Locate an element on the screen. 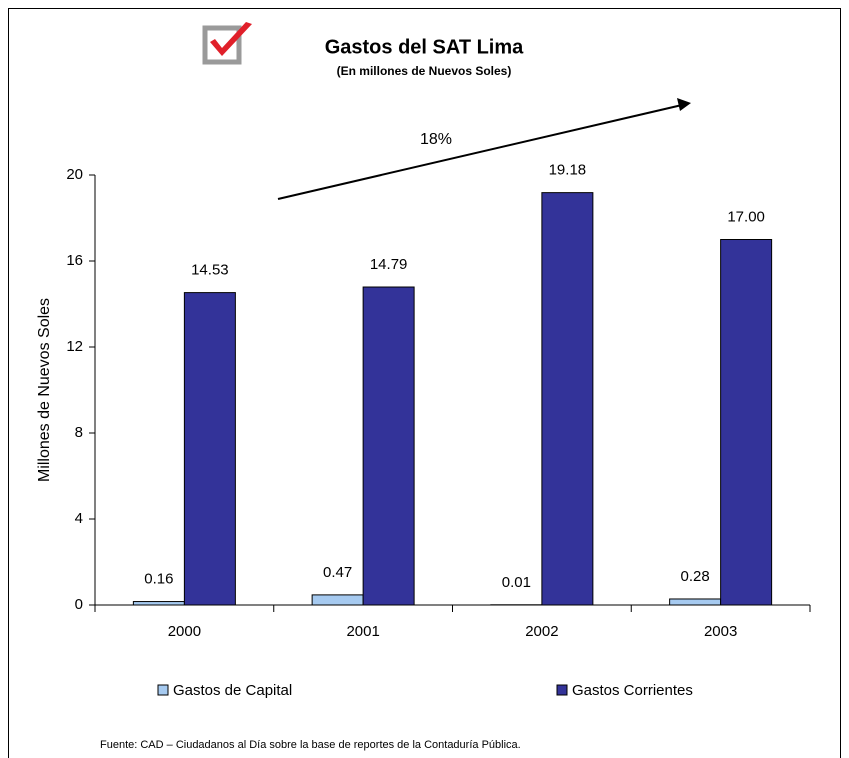 This screenshot has width=849, height=758. y-tick-label: 20 is located at coordinates (74, 174).